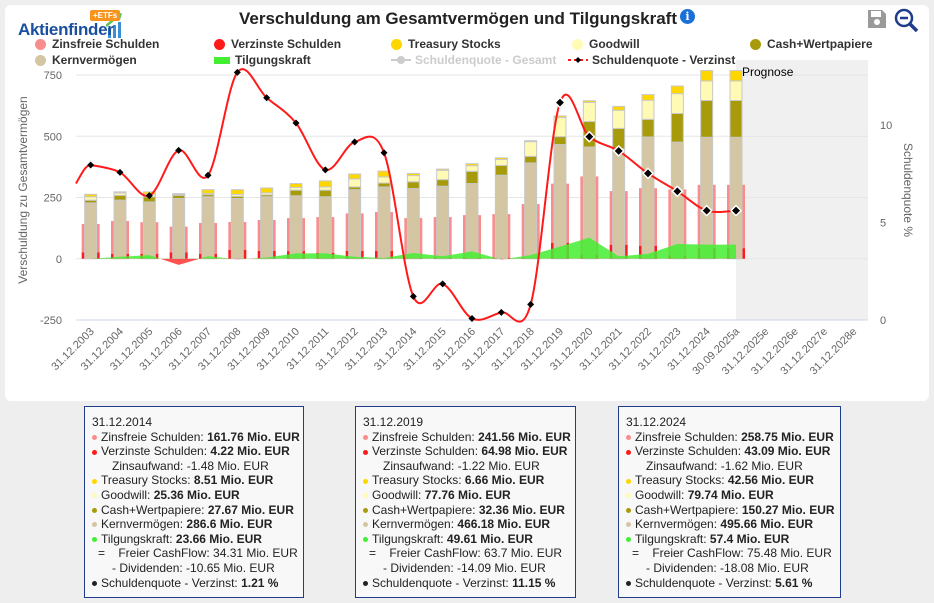 This screenshot has height=603, width=934. I want to click on y-right-axis-label: Schuldenquote %, so click(908, 190).